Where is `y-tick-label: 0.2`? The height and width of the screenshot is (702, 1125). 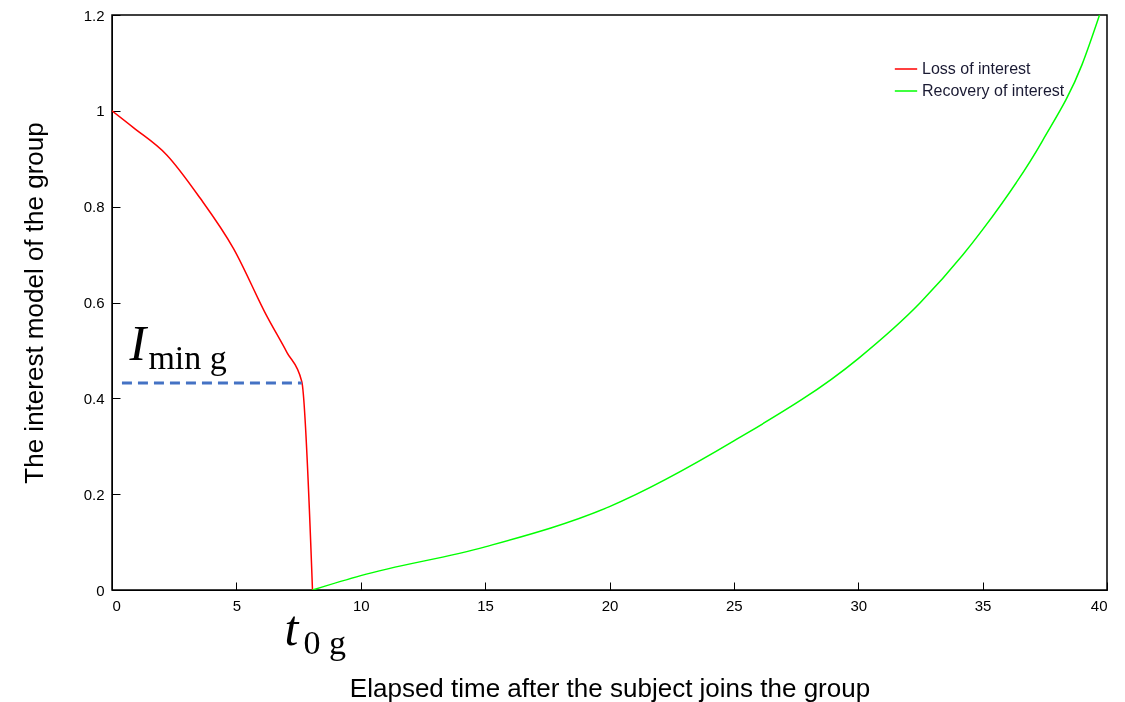
y-tick-label: 0.2 is located at coordinates (94, 494).